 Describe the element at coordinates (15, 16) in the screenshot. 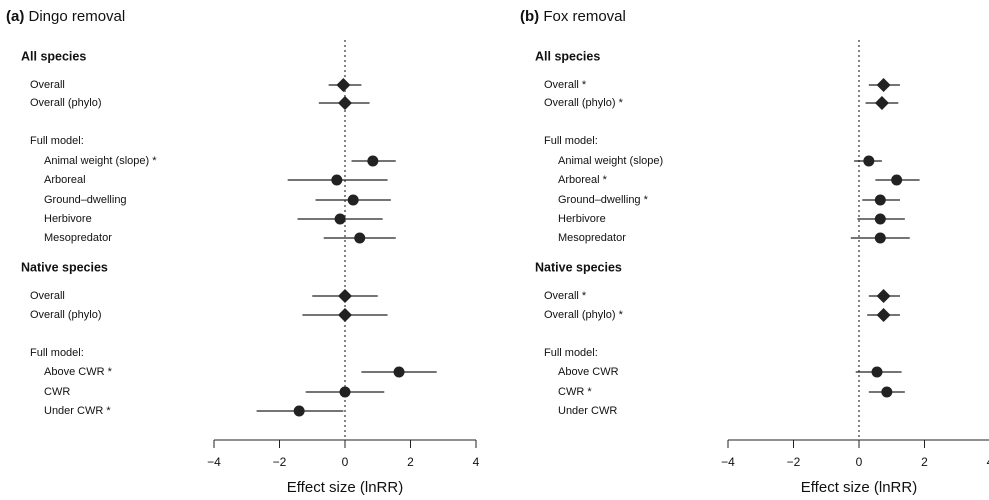

I see `panel-label: (a)` at that location.